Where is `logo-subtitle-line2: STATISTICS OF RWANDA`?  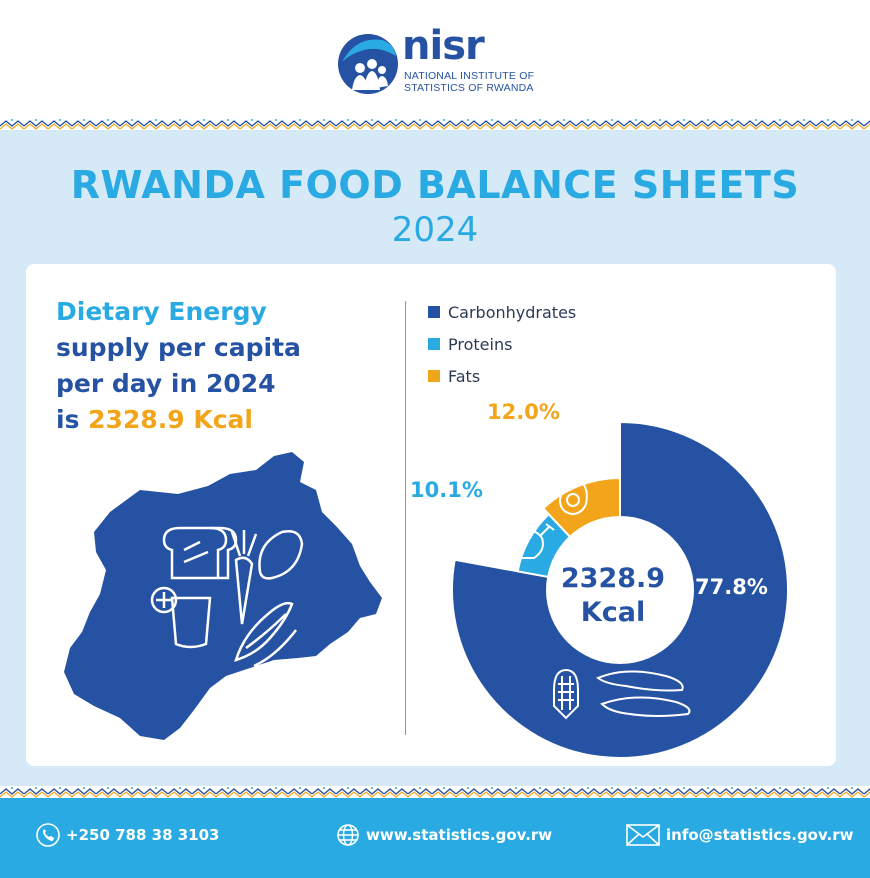
logo-subtitle-line2: STATISTICS OF RWANDA is located at coordinates (469, 88).